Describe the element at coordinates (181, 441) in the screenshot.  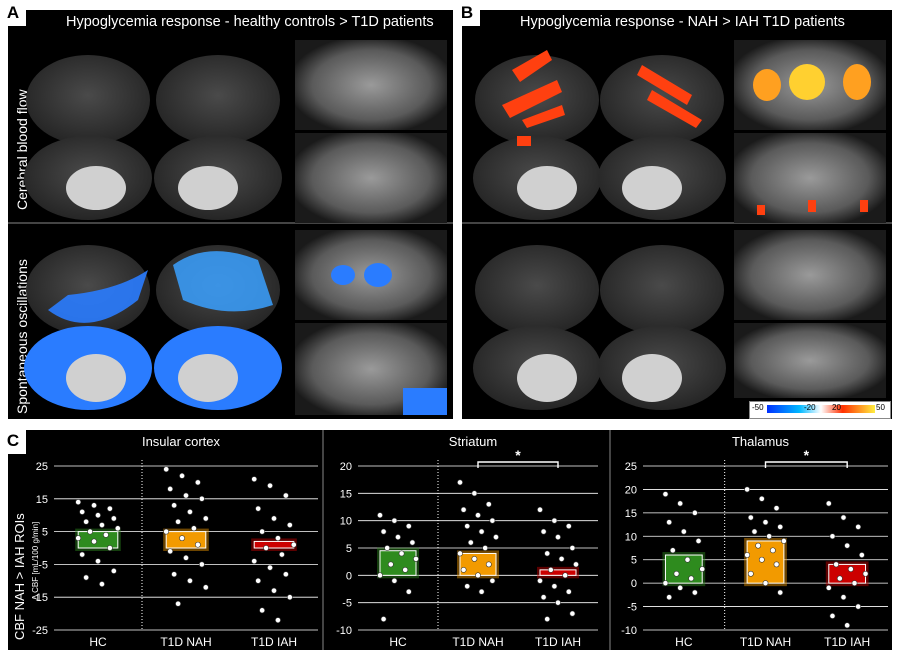
I see `chart-title: Insular cortex` at that location.